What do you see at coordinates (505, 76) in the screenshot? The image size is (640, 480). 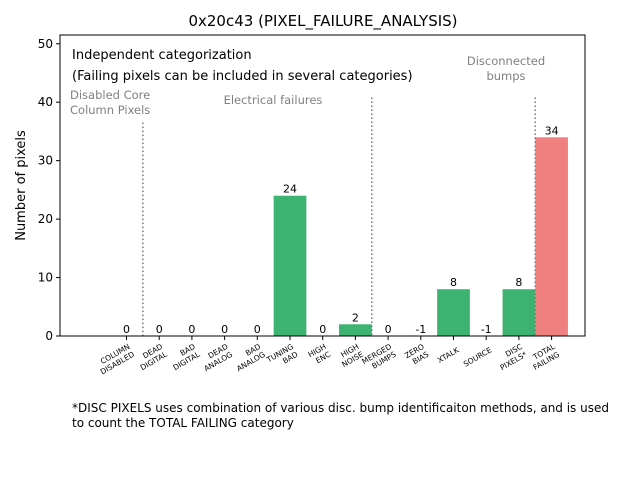 I see `annotation-disconnected-line: bumps` at bounding box center [505, 76].